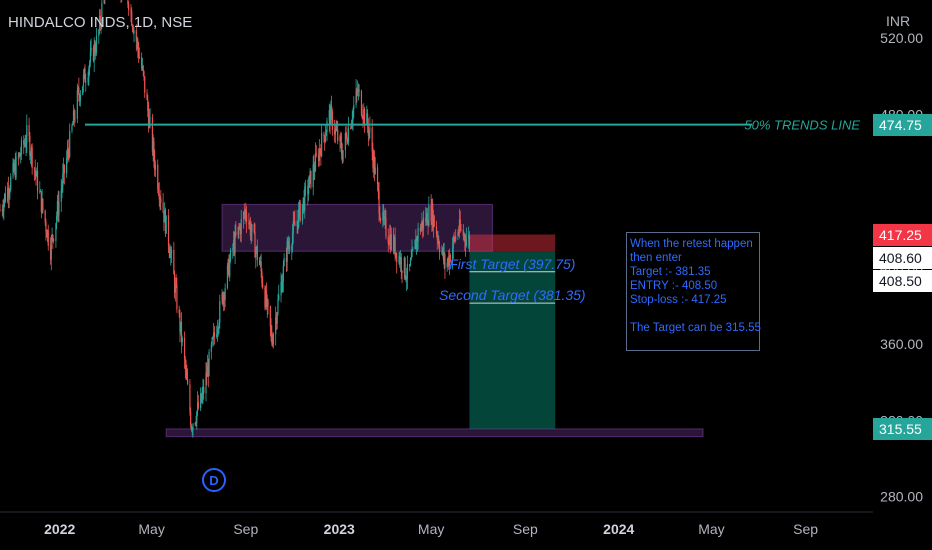  I want to click on x-axis: 2022 May Sep 2023 May Sep 2024 May Sep, so click(431, 529).